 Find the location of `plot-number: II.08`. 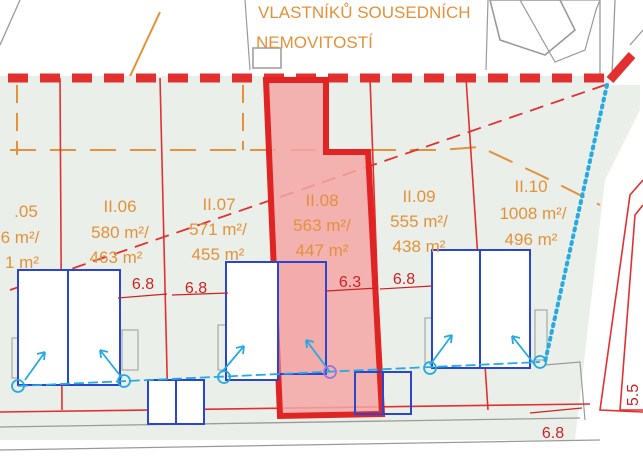

plot-number: II.08 is located at coordinates (321, 200).